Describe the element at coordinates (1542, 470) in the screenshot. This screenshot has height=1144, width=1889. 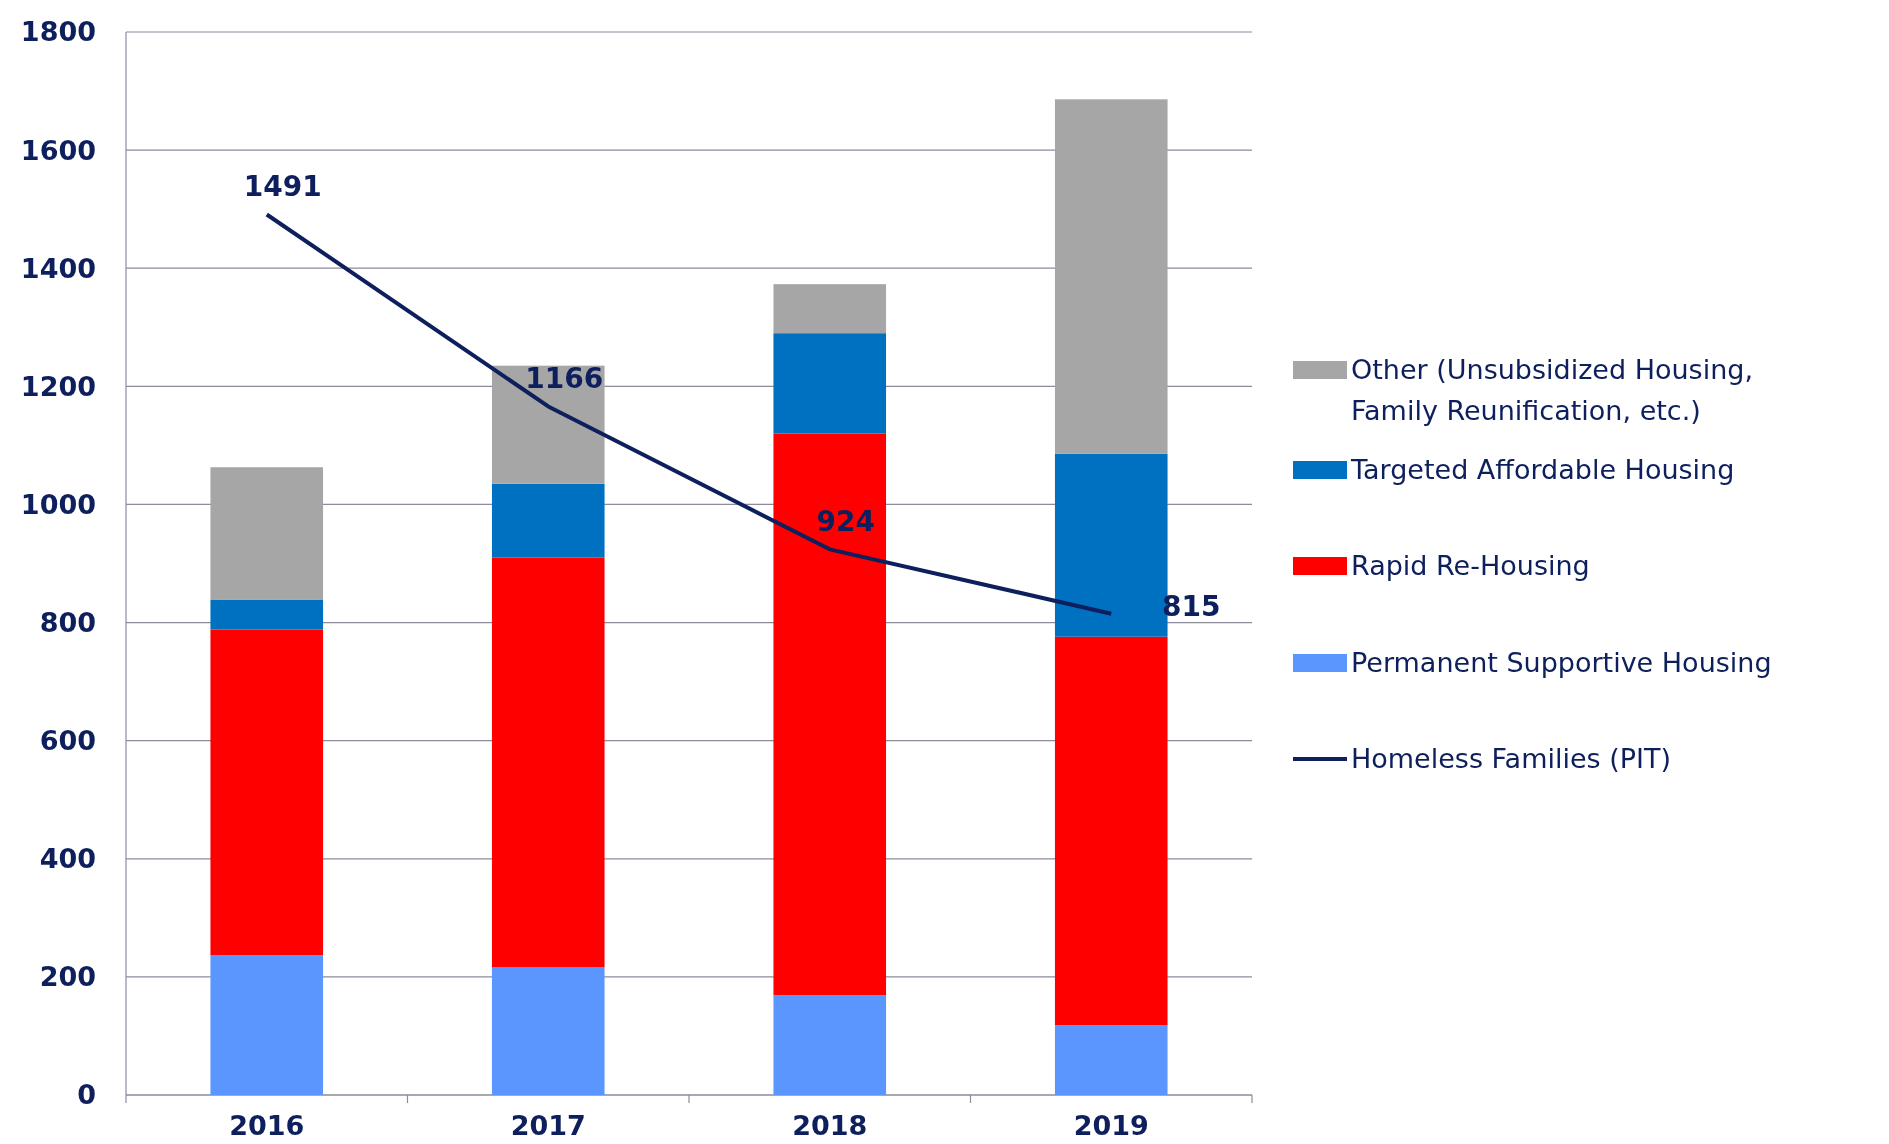
I see `legend-label: Targeted Affordable Housing` at that location.